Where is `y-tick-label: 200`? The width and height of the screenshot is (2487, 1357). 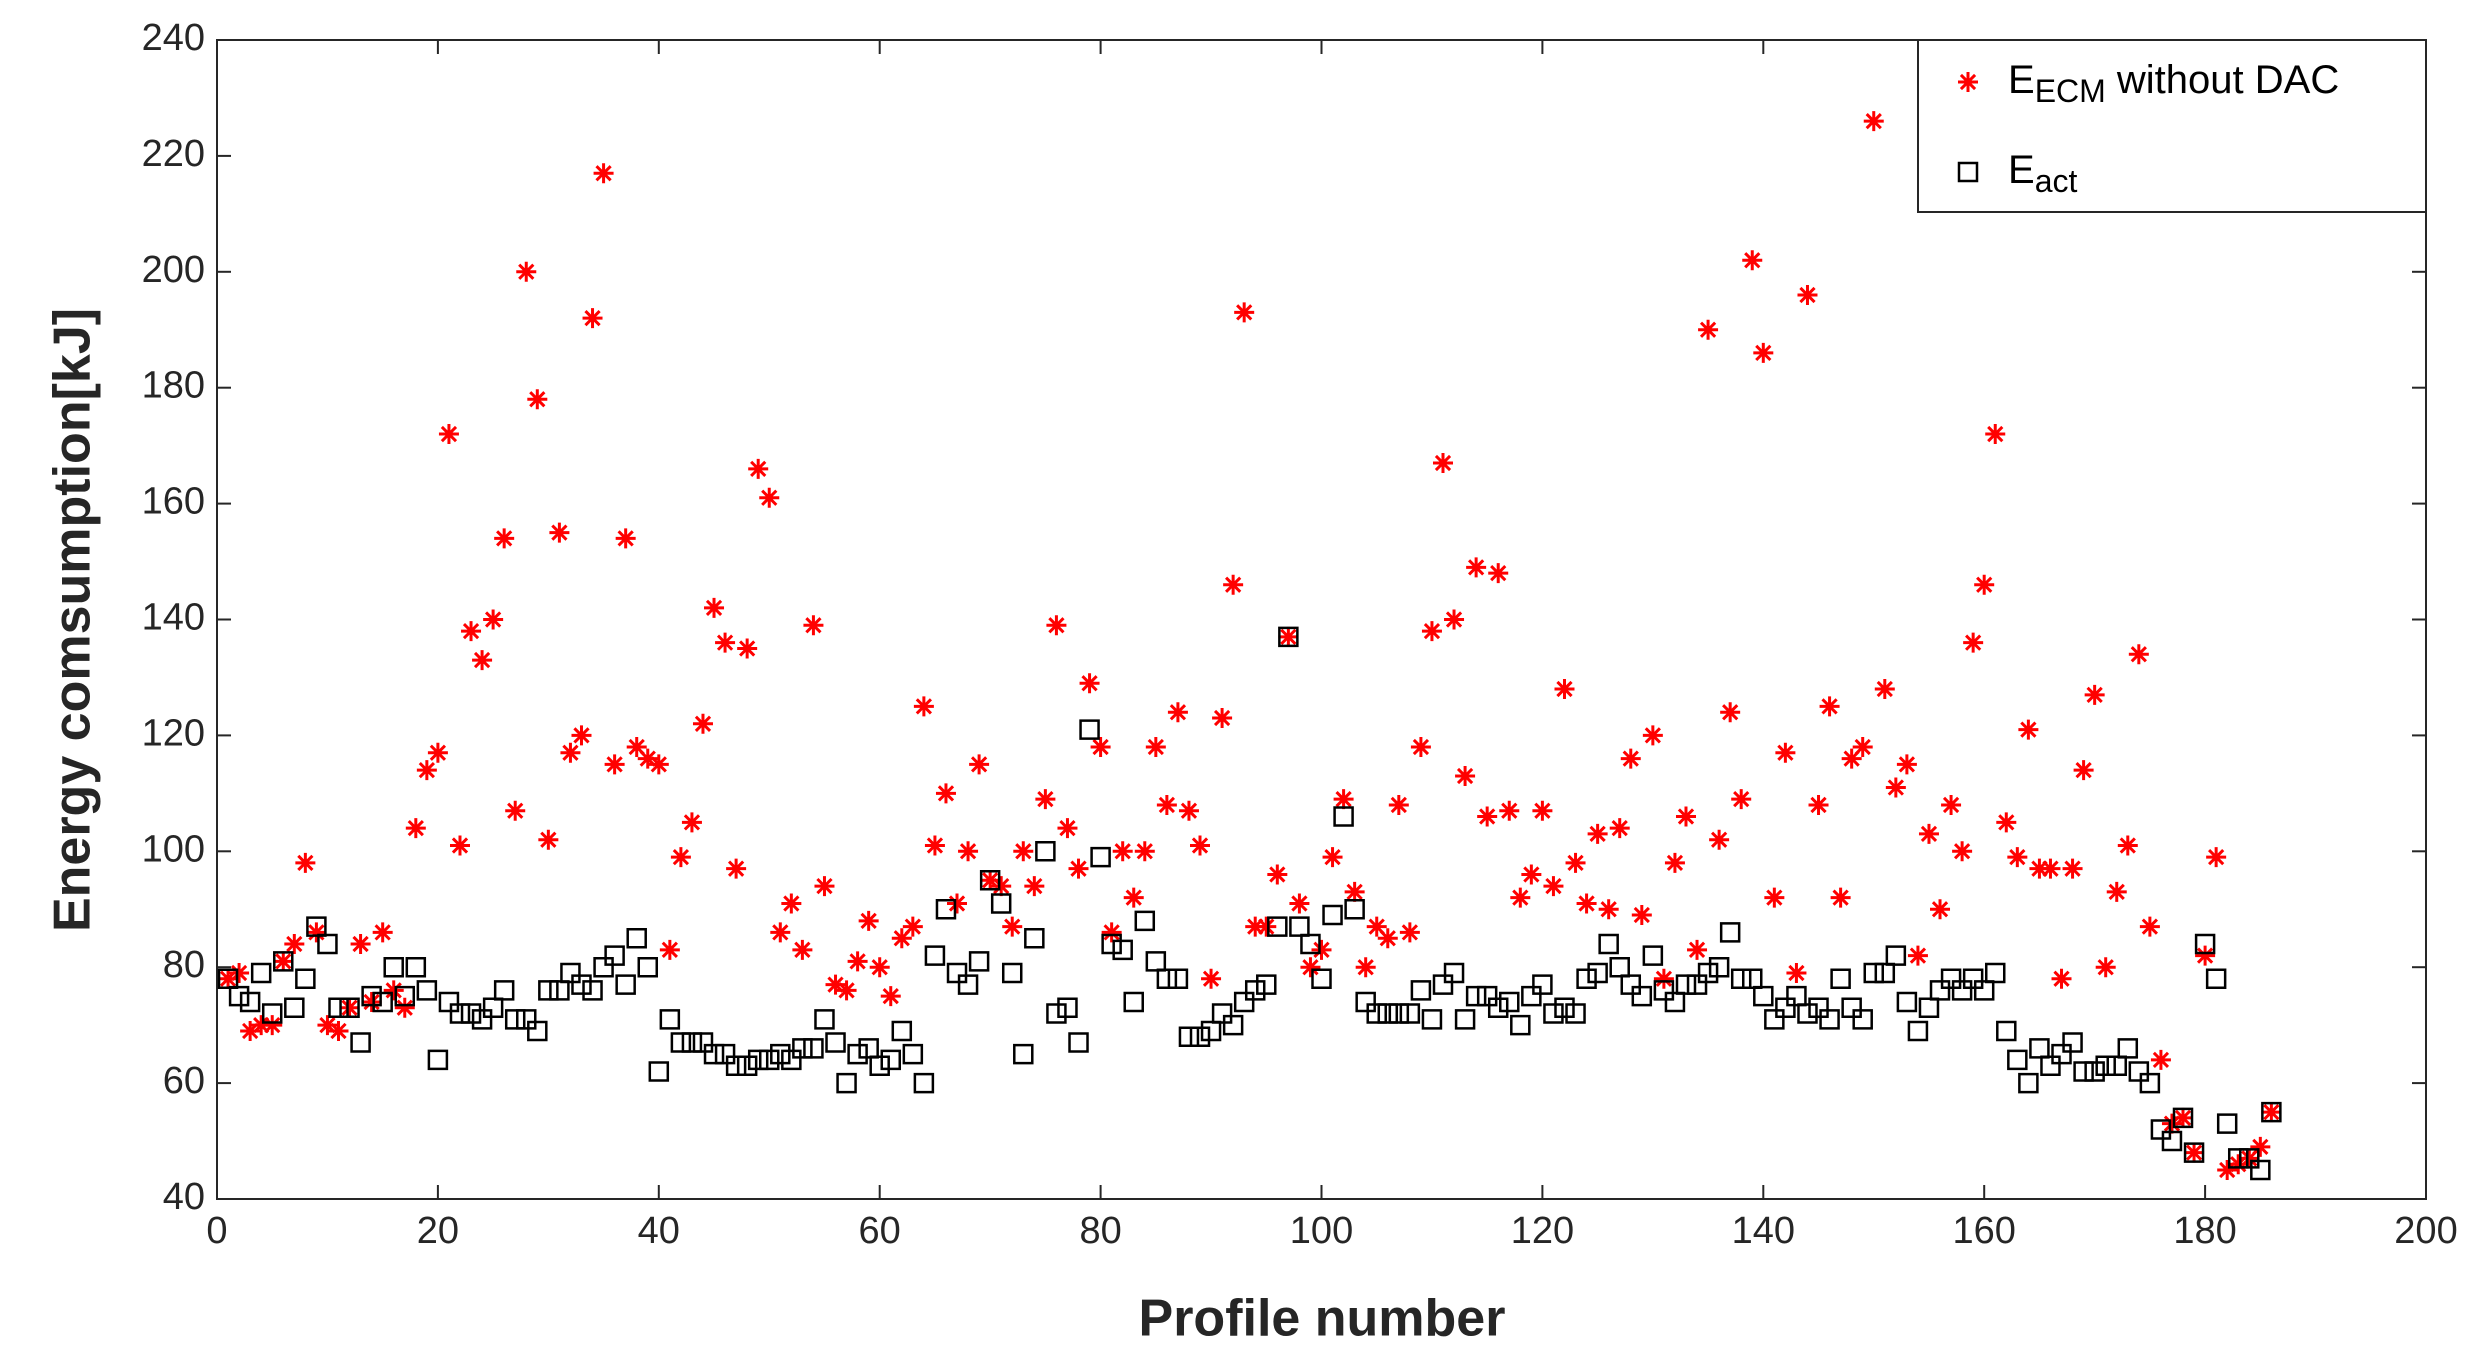 y-tick-label: 200 is located at coordinates (173, 270).